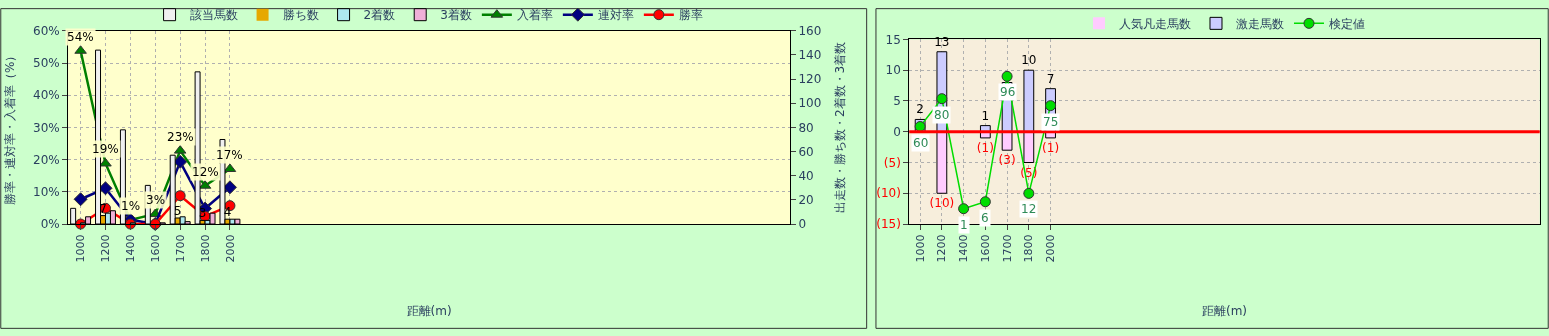 The height and width of the screenshot is (336, 1549). I want to click on data-label: 2, so click(920, 109).